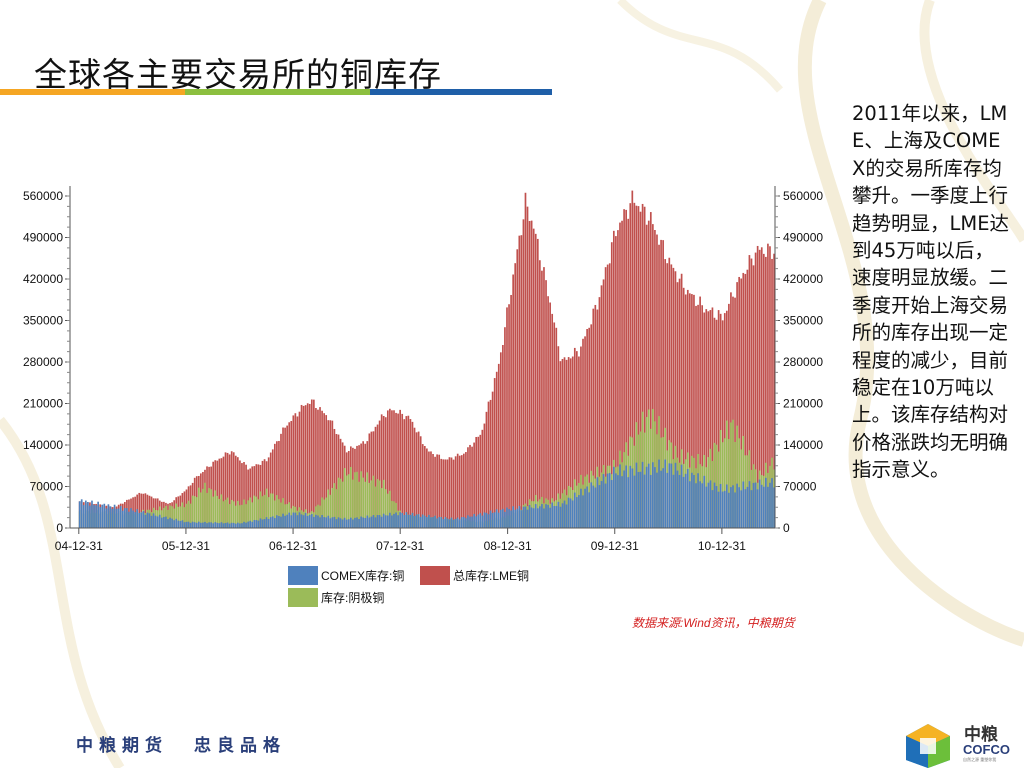 Image resolution: width=1024 pixels, height=768 pixels. Describe the element at coordinates (803, 279) in the screenshot. I see `y-tick-label-right: 420000` at that location.